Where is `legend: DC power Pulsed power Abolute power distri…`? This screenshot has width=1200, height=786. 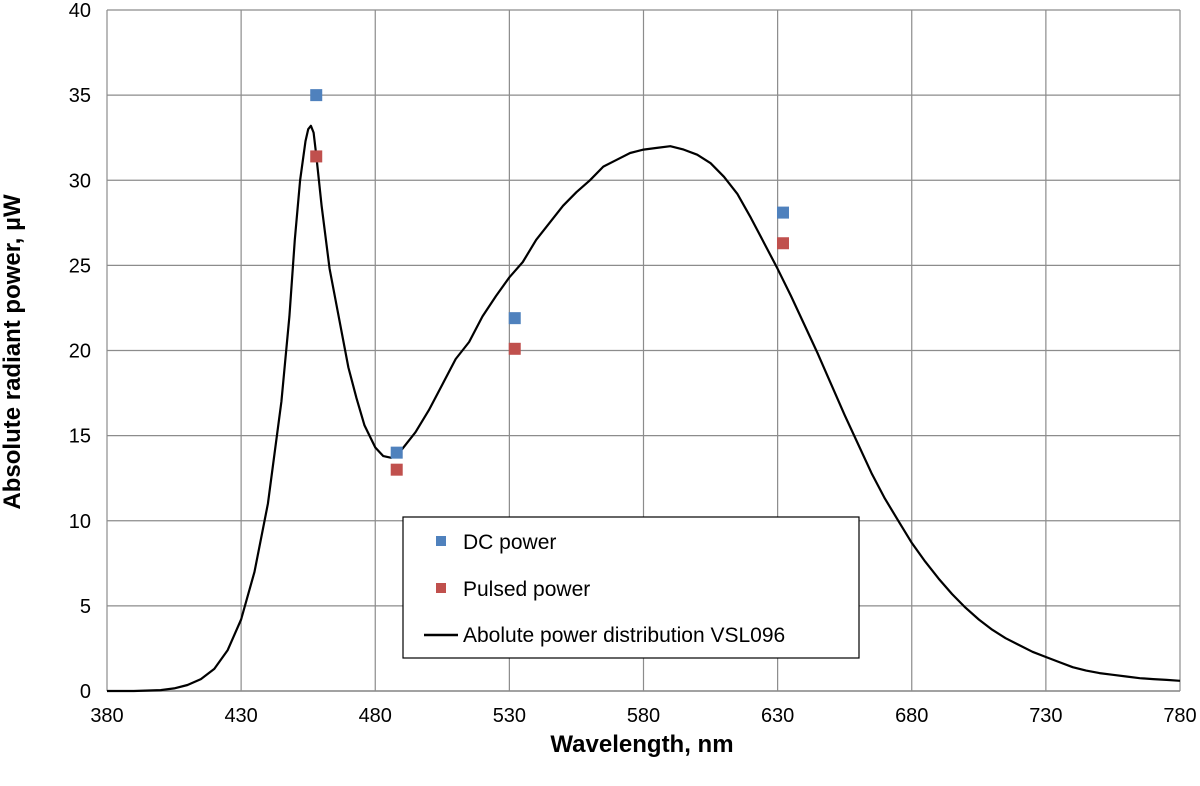 legend: DC power Pulsed power Abolute power distri… is located at coordinates (631, 587).